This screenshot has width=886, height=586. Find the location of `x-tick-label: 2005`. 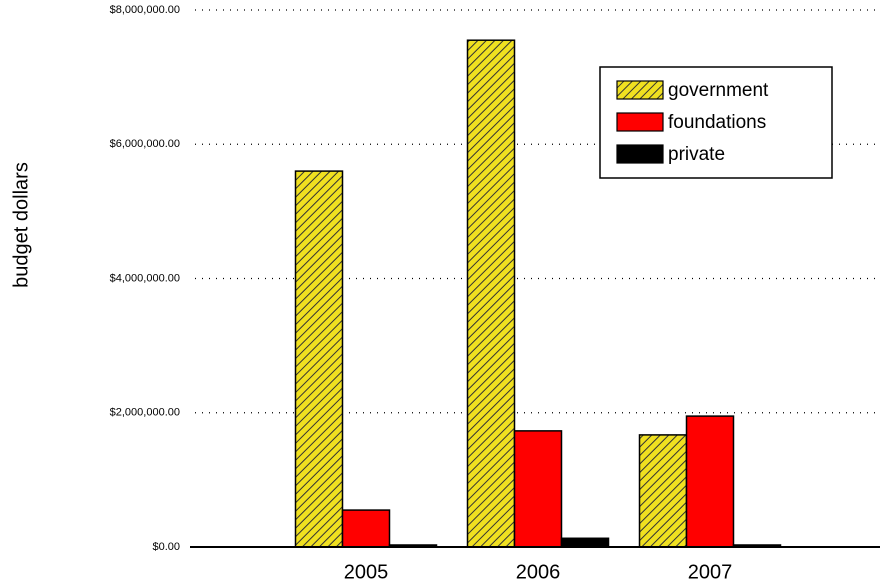

x-tick-label: 2005 is located at coordinates (366, 572).